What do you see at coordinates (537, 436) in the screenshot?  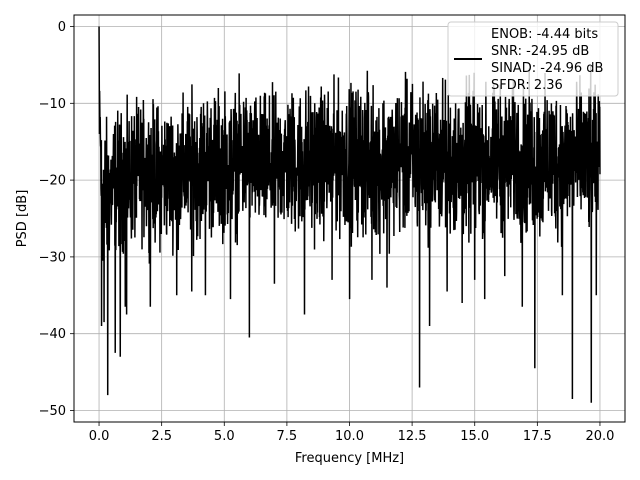 I see `x-tick-label: 17.5` at bounding box center [537, 436].